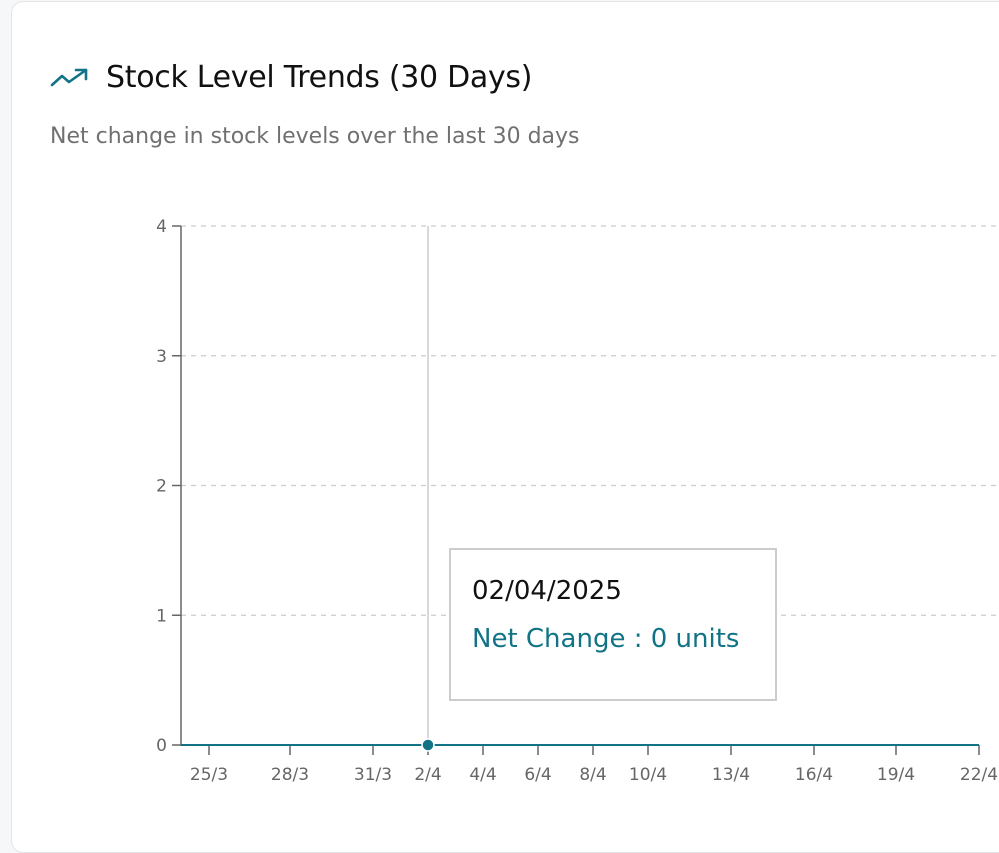 The height and width of the screenshot is (853, 999). Describe the element at coordinates (537, 775) in the screenshot. I see `x-tick-label-5: 6/4` at that location.